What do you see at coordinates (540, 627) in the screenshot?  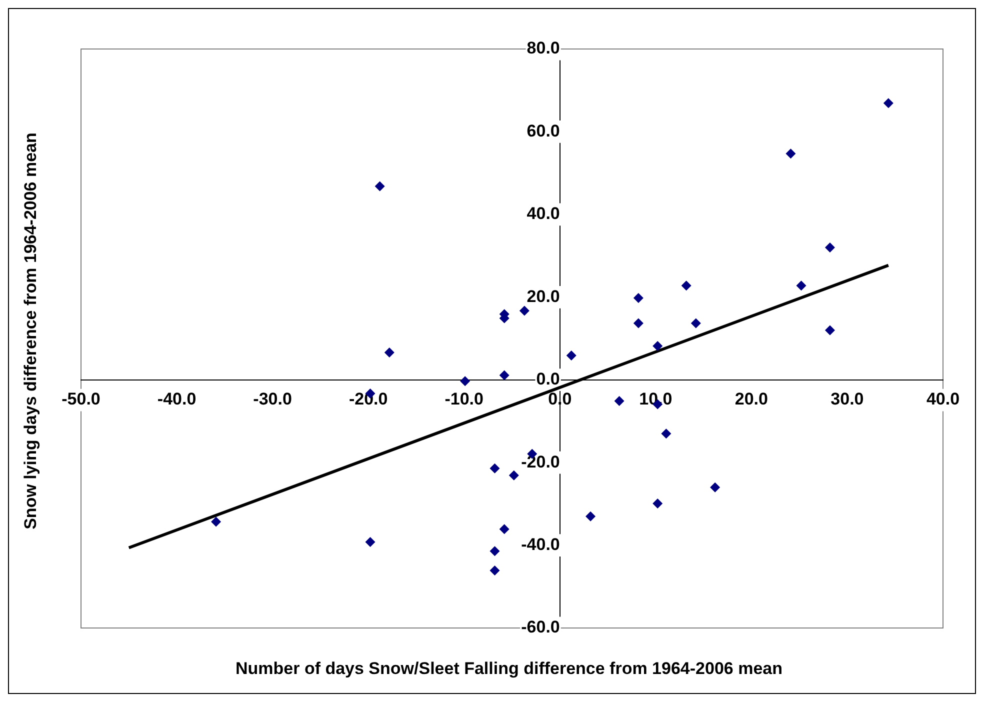 I see `y-tick-label: -60.0` at bounding box center [540, 627].